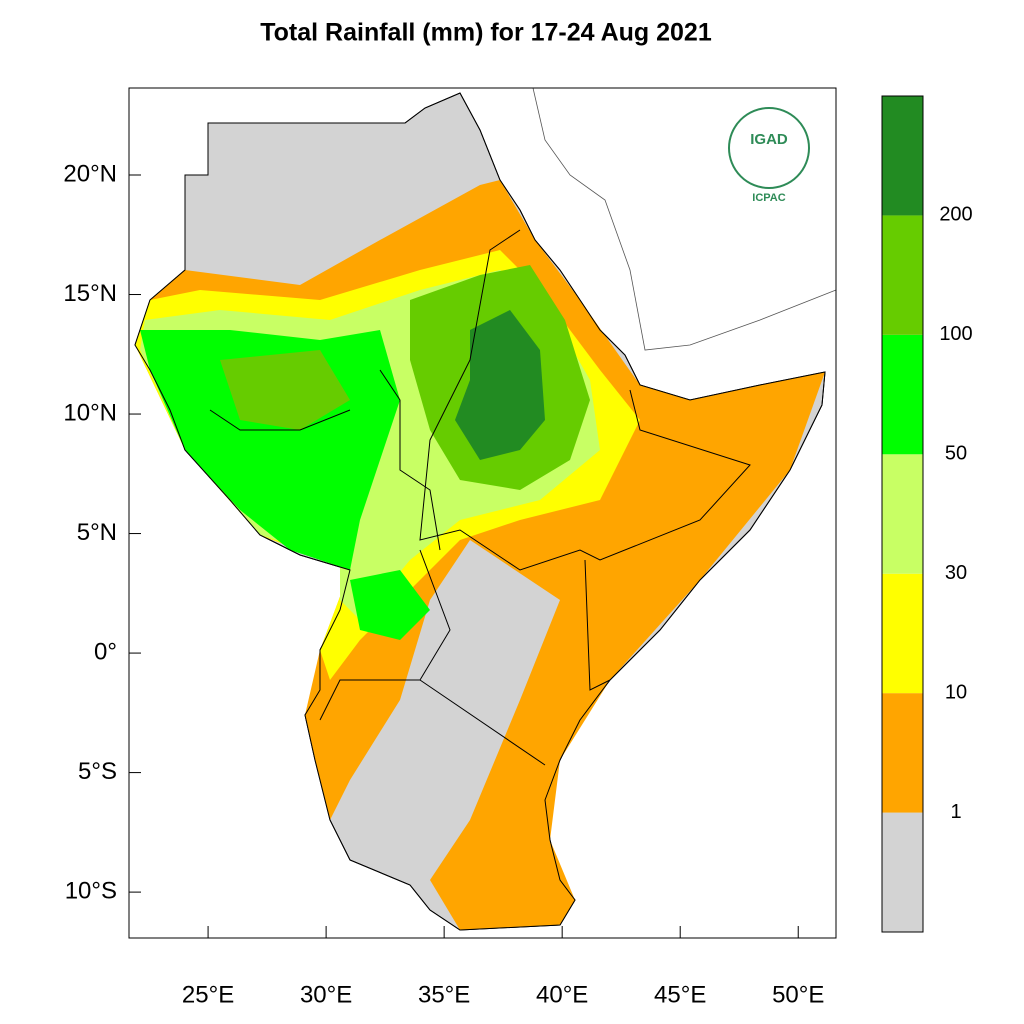 The image size is (1024, 1024). Describe the element at coordinates (956, 692) in the screenshot. I see `colorbar-label: 10` at that location.